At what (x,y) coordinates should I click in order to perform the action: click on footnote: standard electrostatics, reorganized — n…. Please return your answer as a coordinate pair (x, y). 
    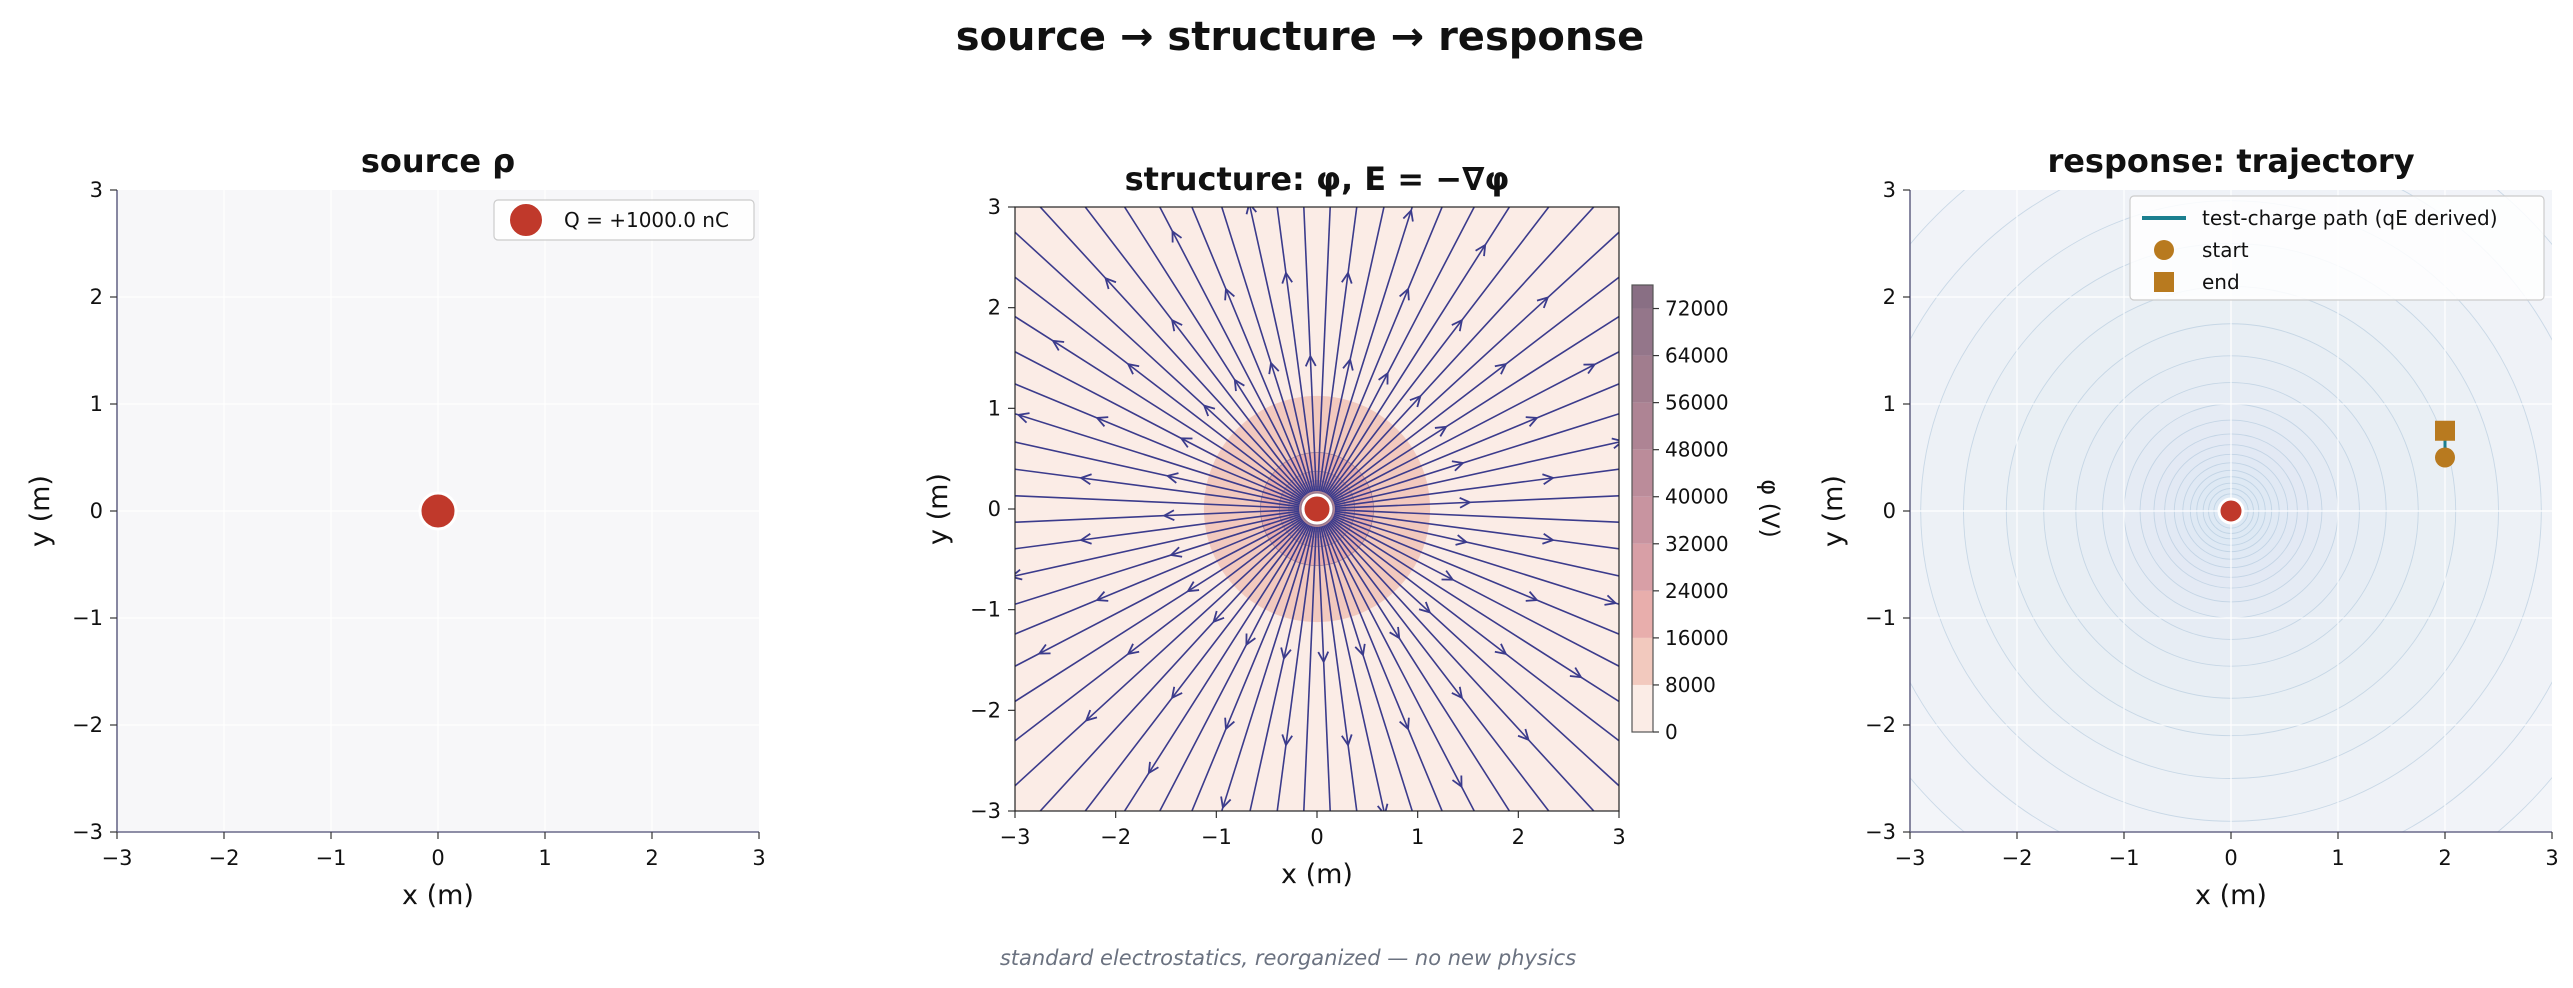
    Looking at the image, I should click on (1288, 958).